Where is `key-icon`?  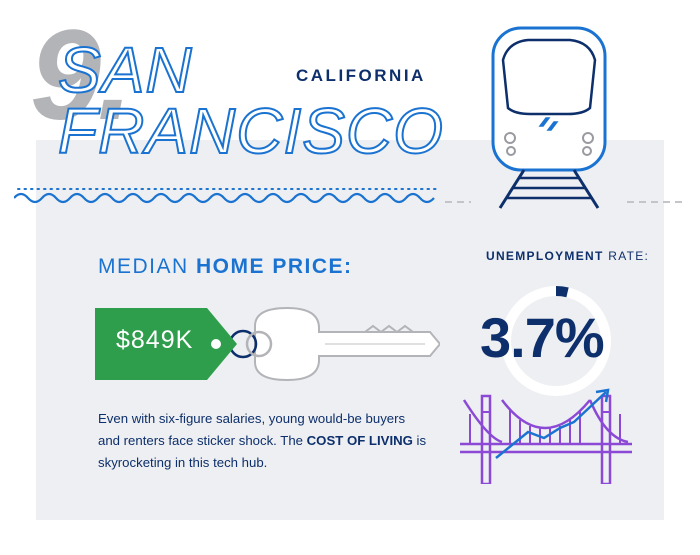
key-icon is located at coordinates (267, 344).